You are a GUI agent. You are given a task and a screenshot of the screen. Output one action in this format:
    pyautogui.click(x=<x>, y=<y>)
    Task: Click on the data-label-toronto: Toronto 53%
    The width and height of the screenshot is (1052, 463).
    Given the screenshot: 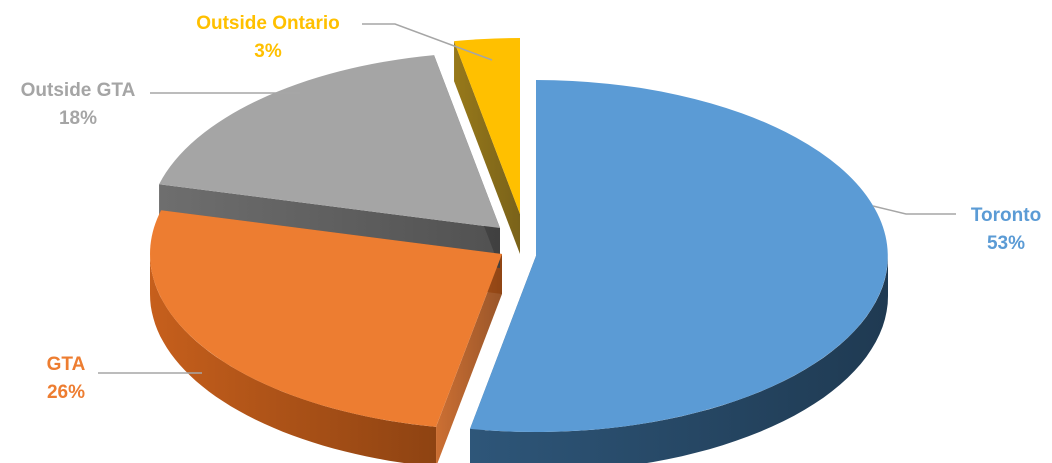 What is the action you would take?
    pyautogui.click(x=1006, y=229)
    